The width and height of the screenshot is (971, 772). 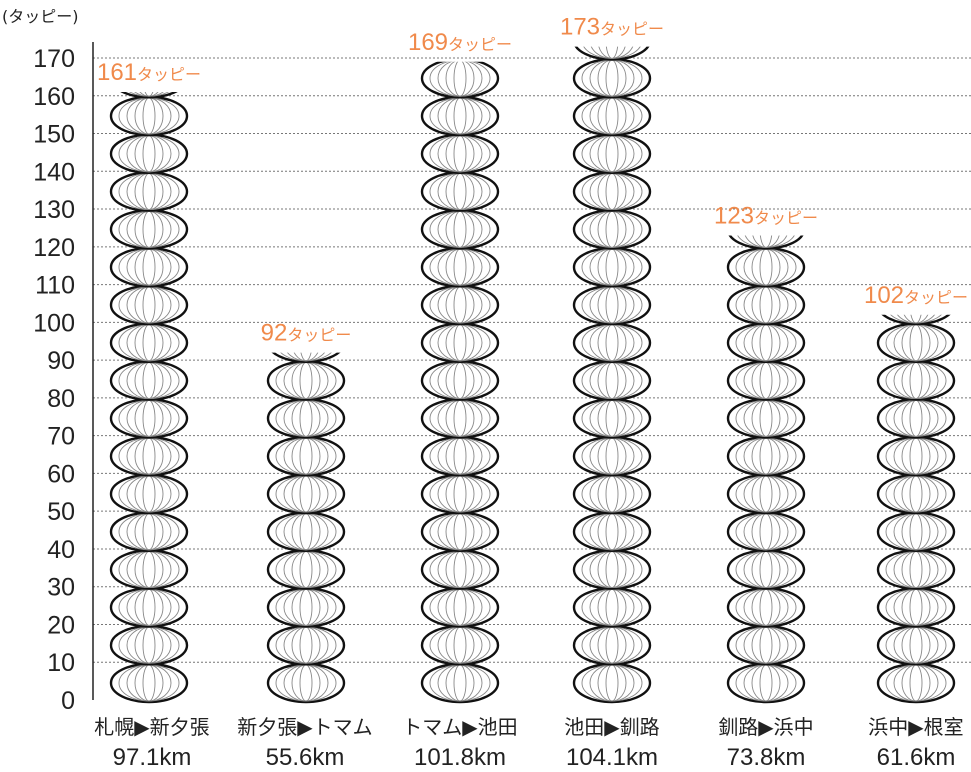 I want to click on value-label: 102タッピー, so click(x=916, y=295).